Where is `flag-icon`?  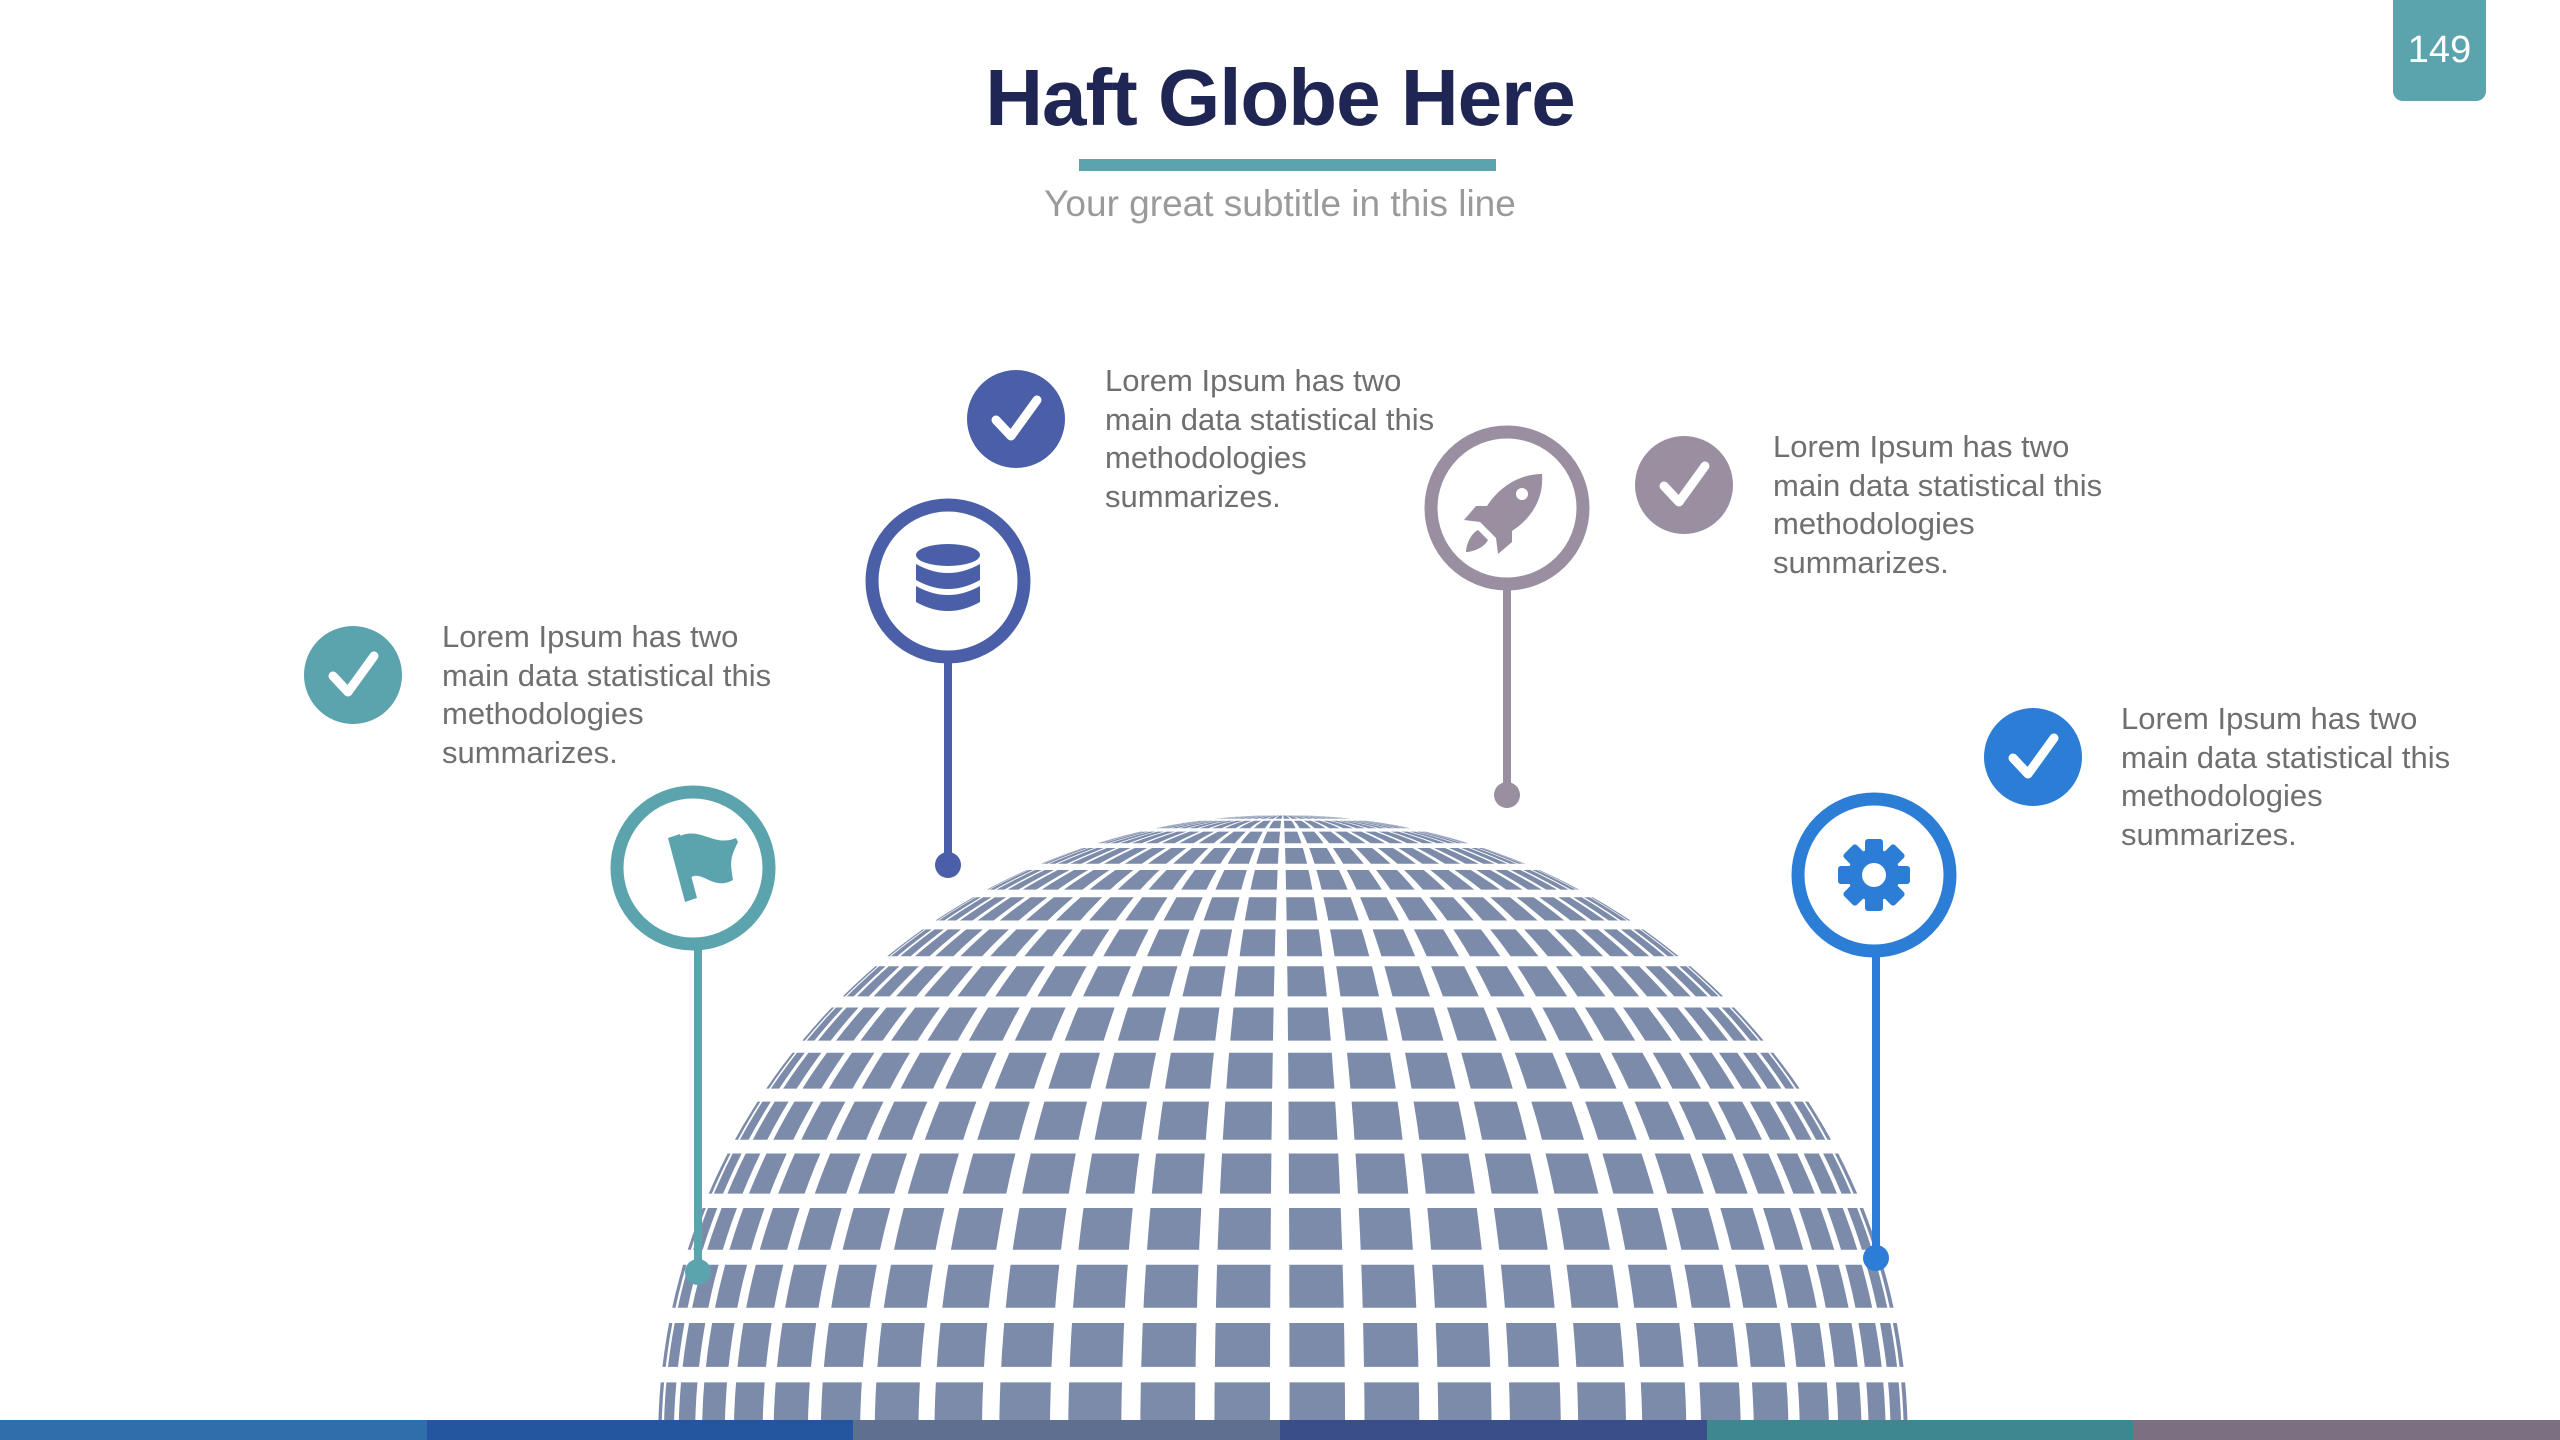 flag-icon is located at coordinates (703, 867).